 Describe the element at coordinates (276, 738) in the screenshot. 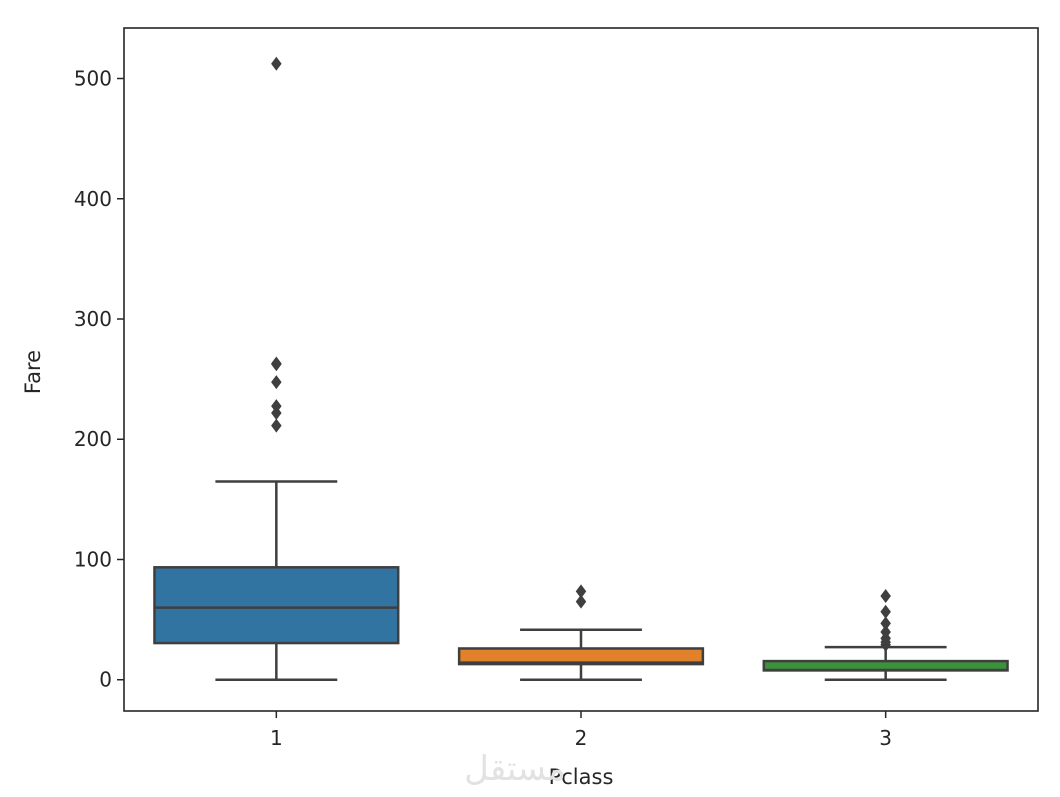

I see `x-tick-label: 1` at that location.